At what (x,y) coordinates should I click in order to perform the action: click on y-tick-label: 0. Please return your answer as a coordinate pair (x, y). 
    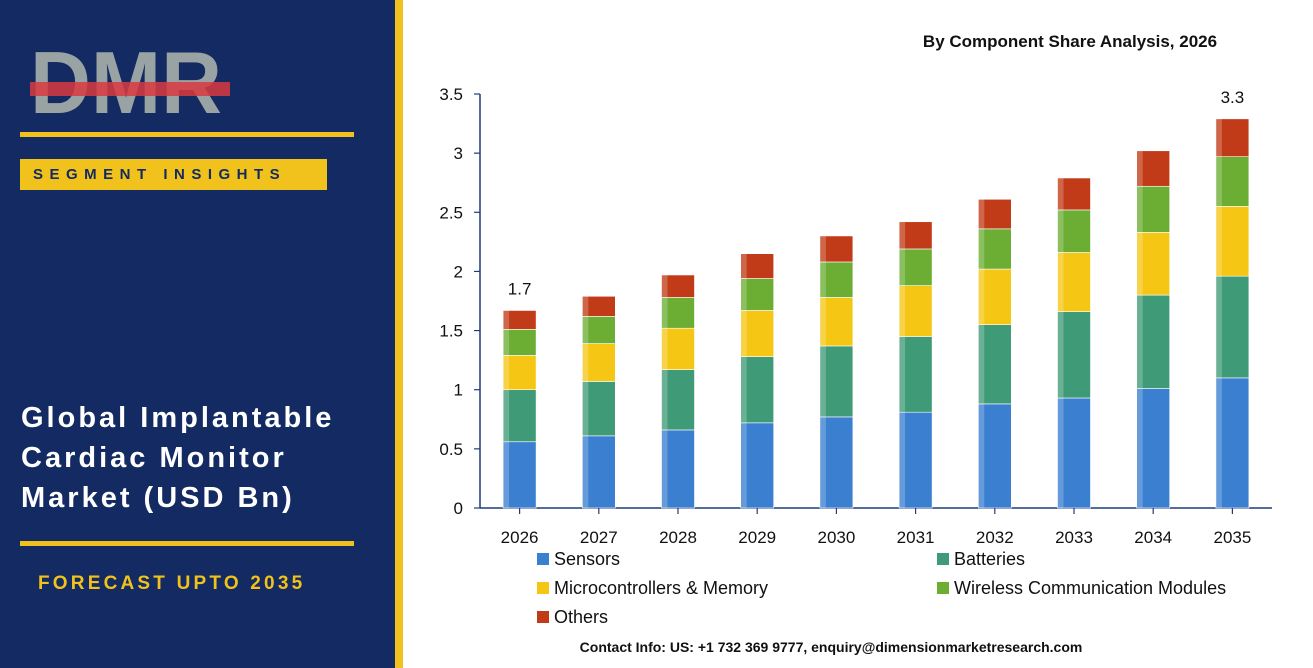
    Looking at the image, I should click on (458, 508).